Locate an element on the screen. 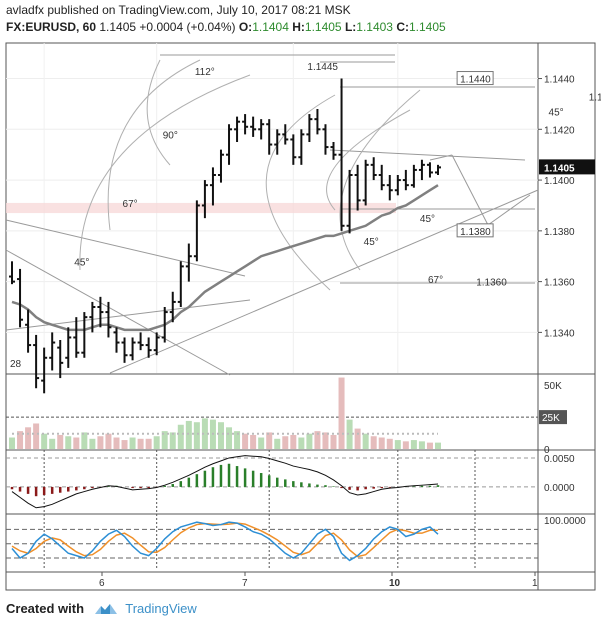  high-label: H: is located at coordinates (298, 27).